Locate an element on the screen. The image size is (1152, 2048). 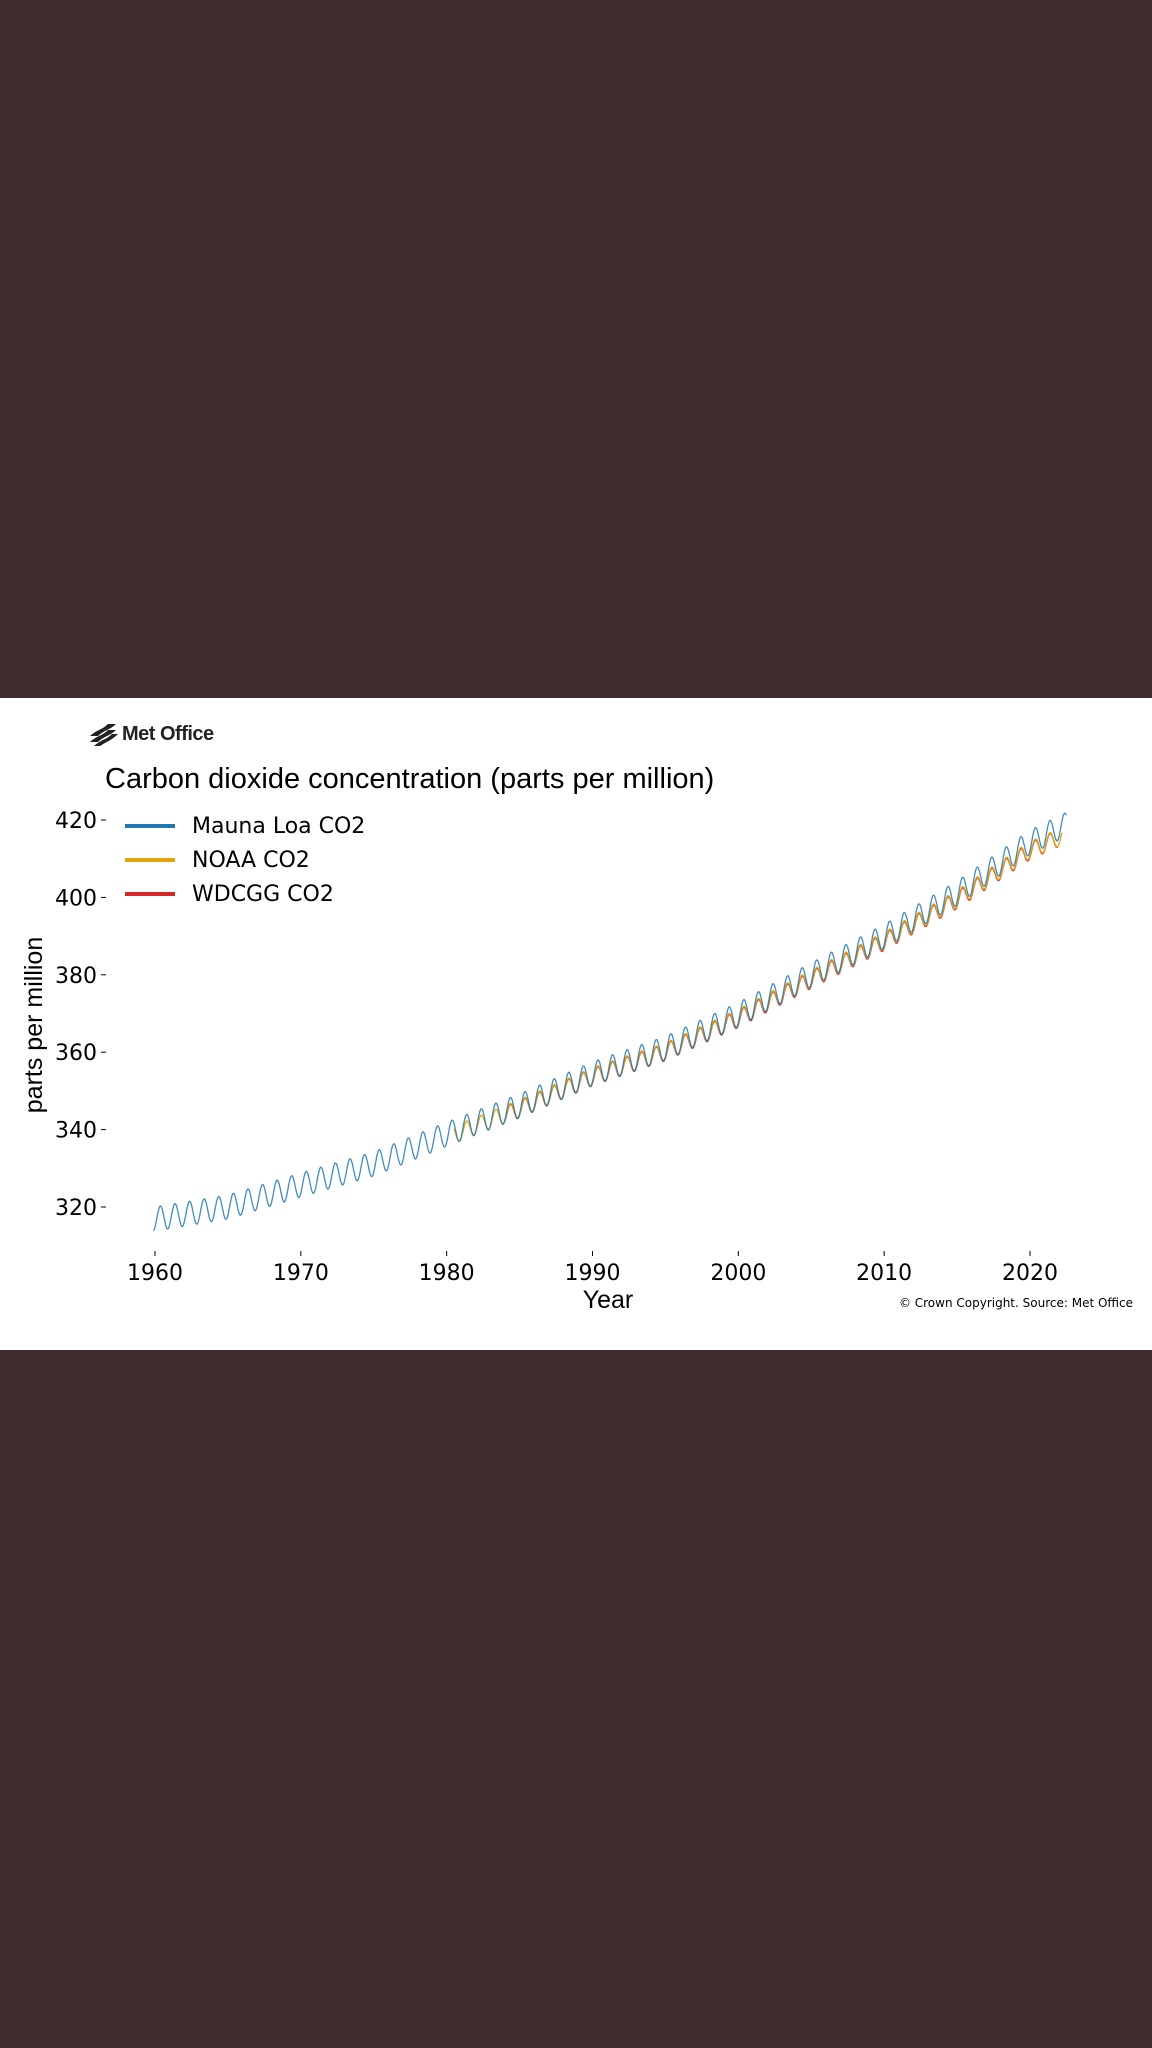
y-tick-label: 400 is located at coordinates (76, 898).